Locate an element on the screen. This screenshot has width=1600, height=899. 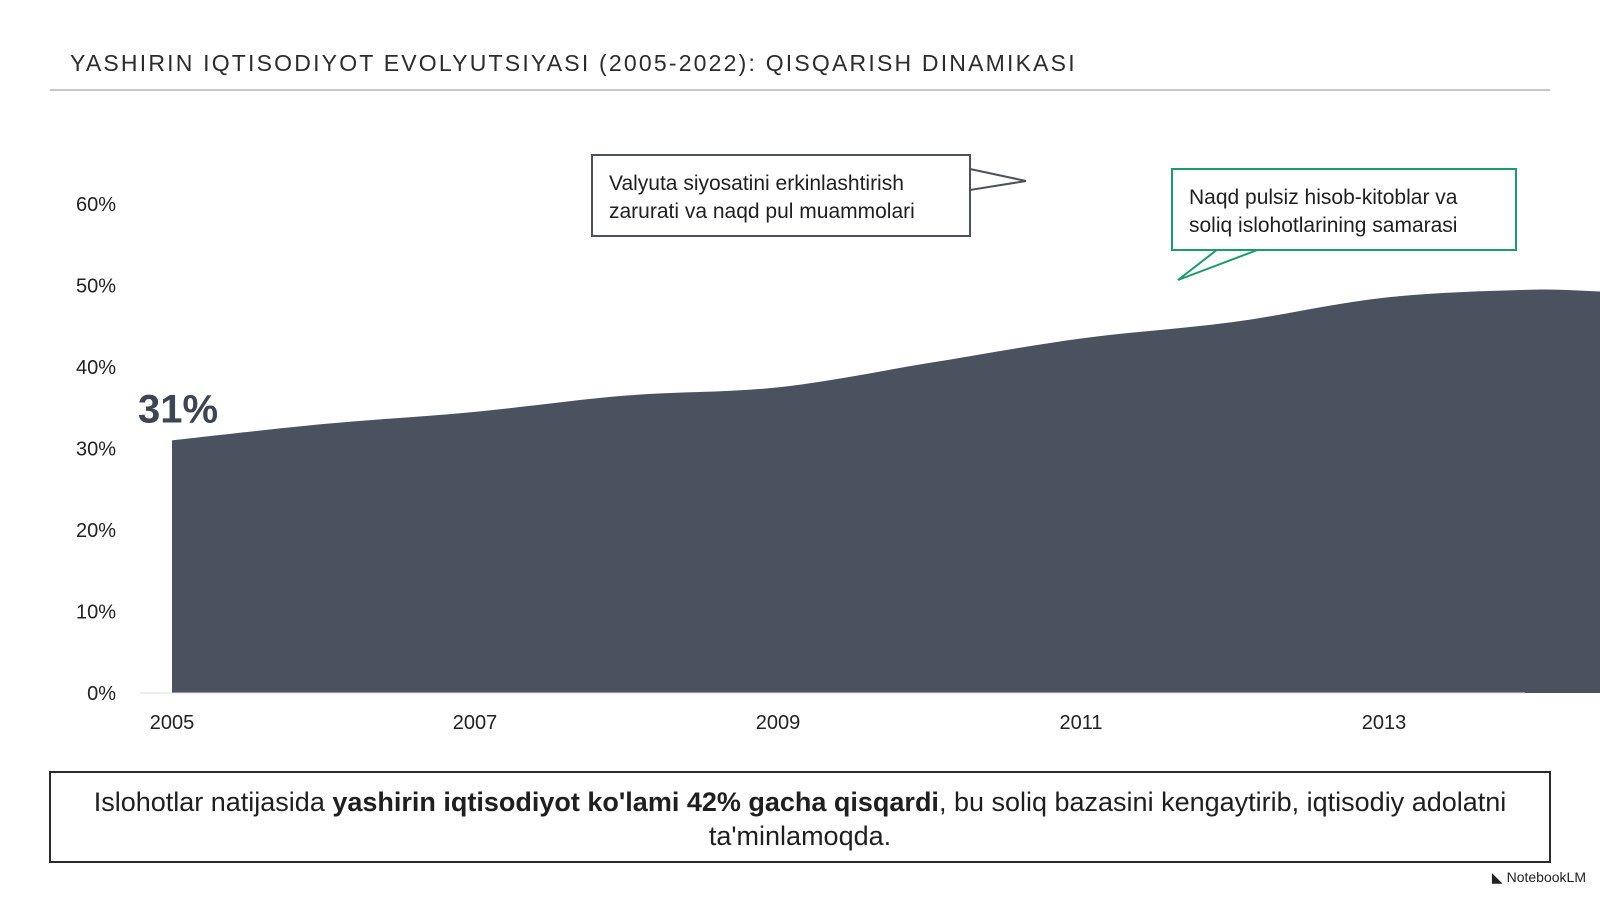
data-label-start: 31% is located at coordinates (178, 409).